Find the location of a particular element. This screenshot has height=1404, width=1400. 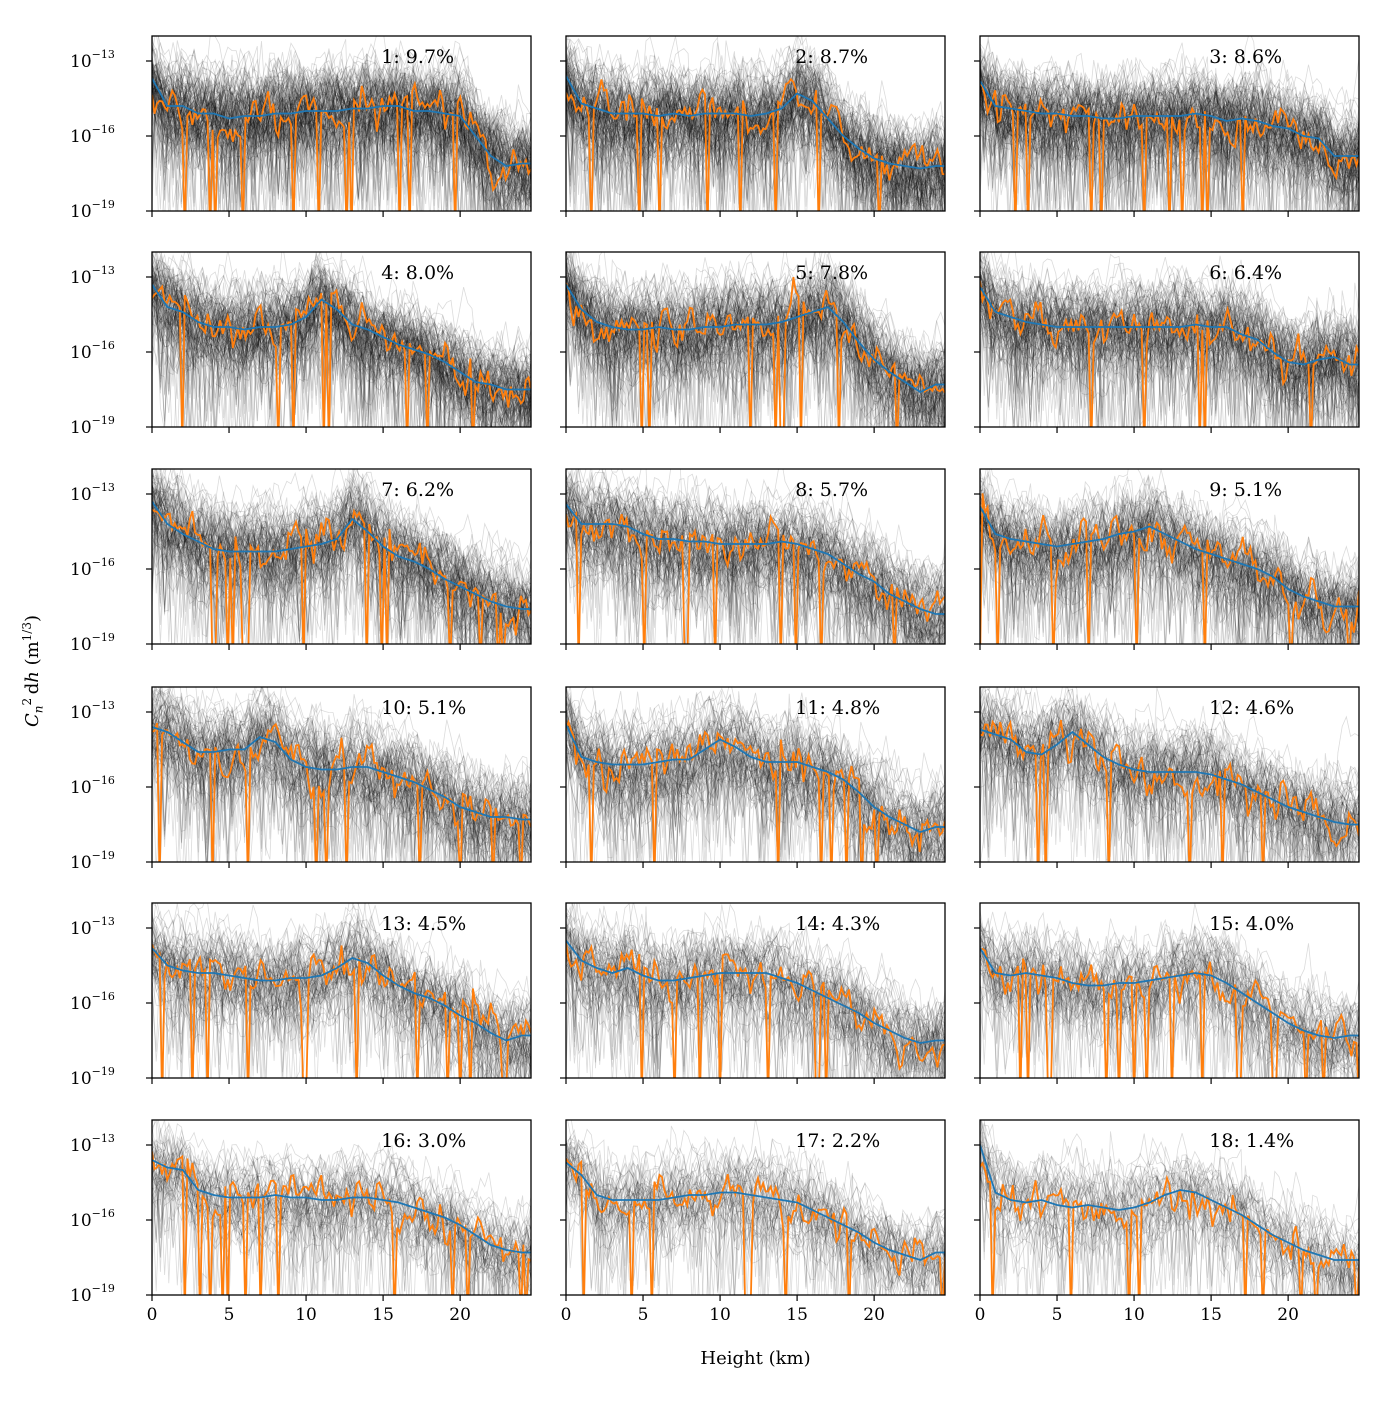

example-profile is located at coordinates (341, 355).